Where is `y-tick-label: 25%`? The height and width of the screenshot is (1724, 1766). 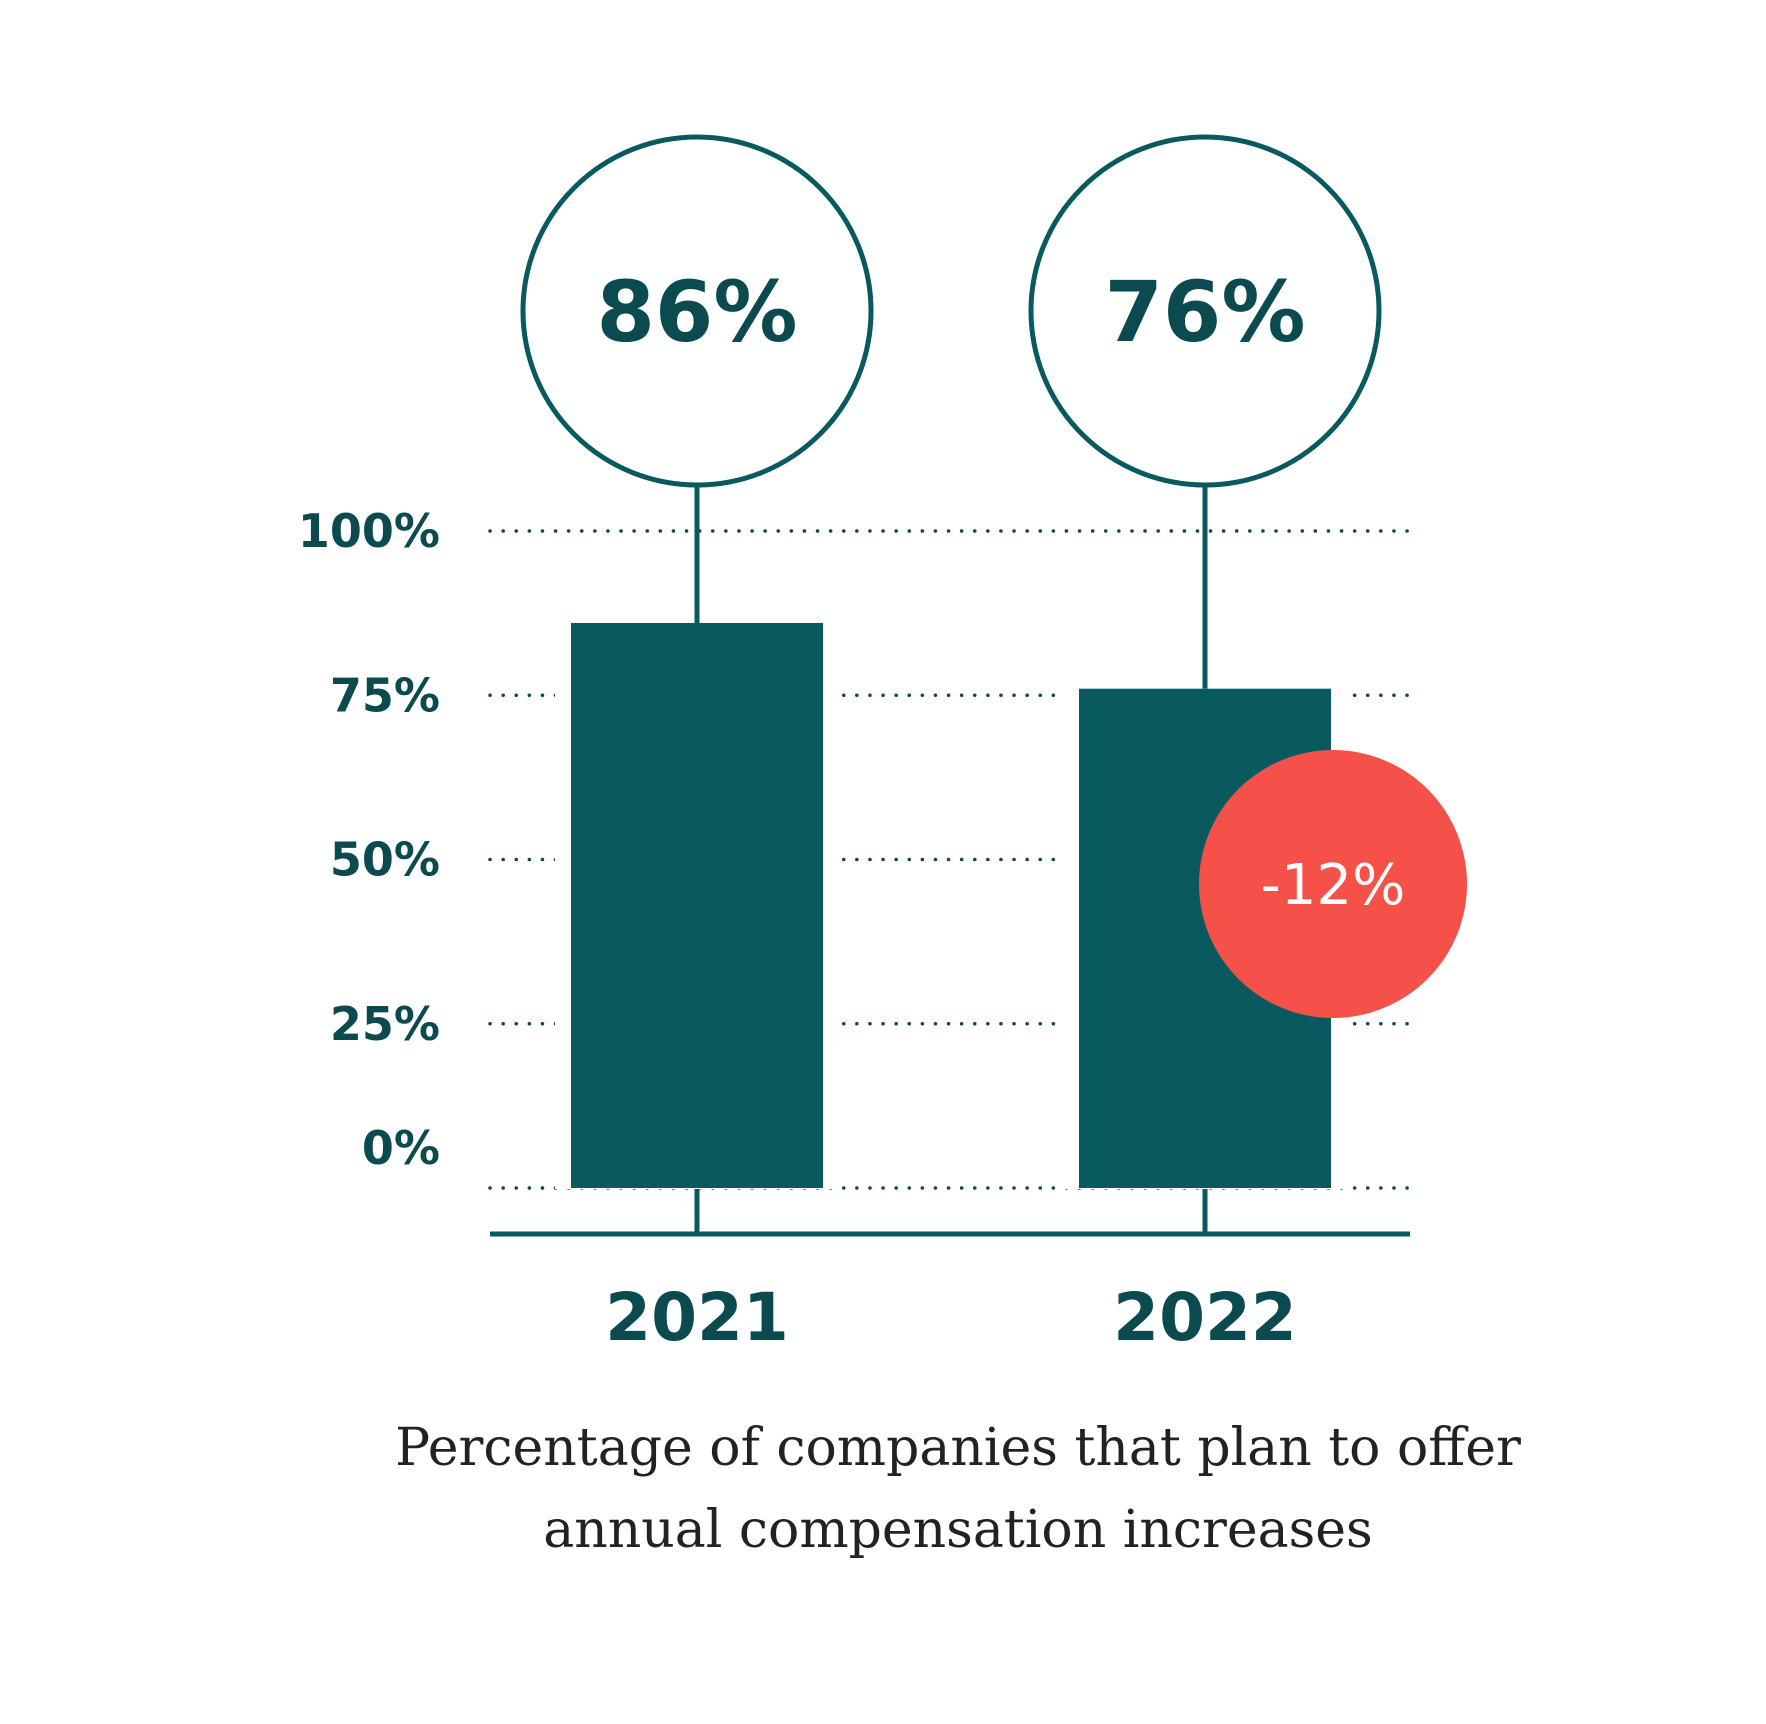
y-tick-label: 25% is located at coordinates (385, 1024).